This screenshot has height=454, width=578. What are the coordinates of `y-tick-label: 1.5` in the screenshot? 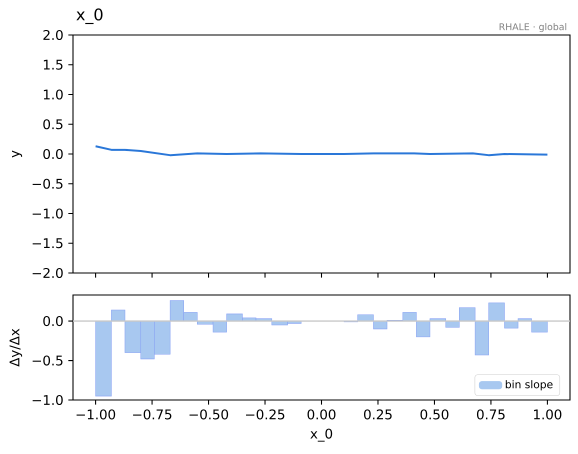 It's located at (53, 65).